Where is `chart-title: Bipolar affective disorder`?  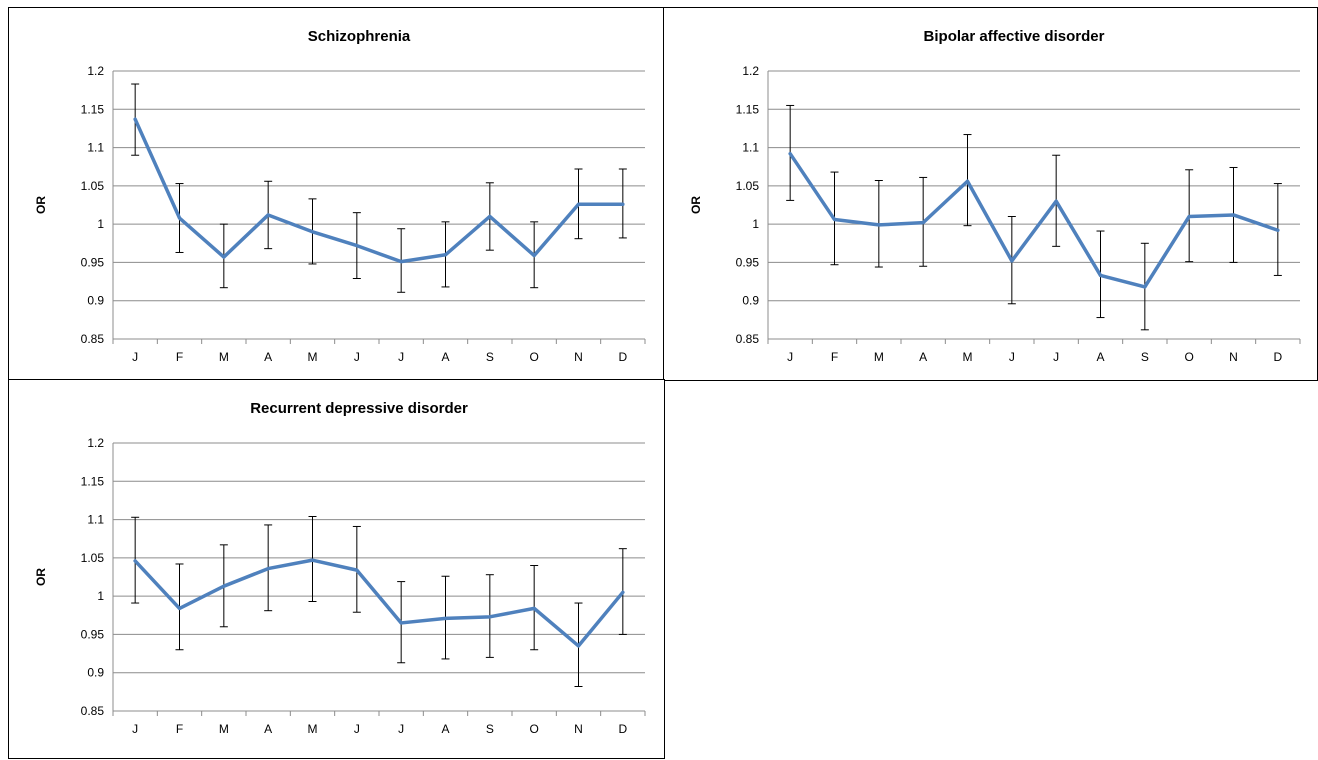
chart-title: Bipolar affective disorder is located at coordinates (1014, 36).